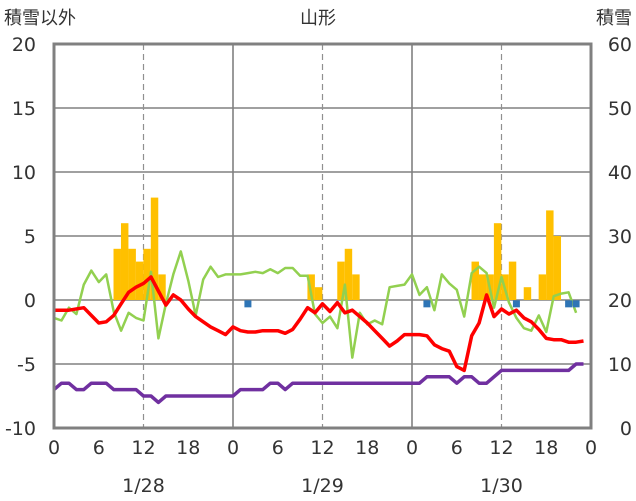 The height and width of the screenshot is (501, 636). I want to click on left-axis-title: 積雪以外, so click(40, 18).